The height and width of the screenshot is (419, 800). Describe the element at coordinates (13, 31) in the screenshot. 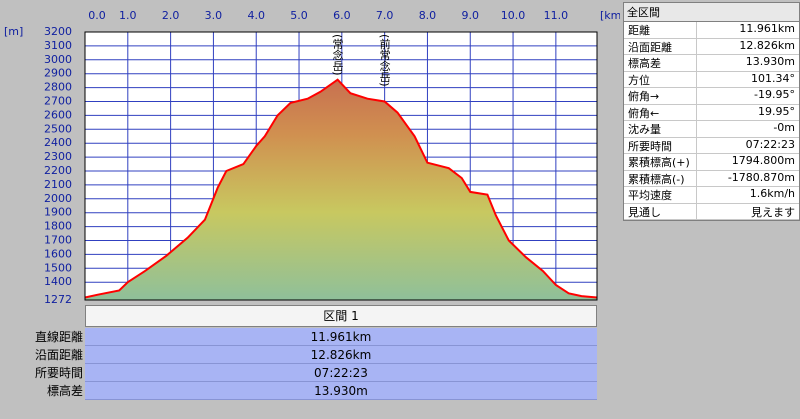

I see `y-unit: [m]` at that location.